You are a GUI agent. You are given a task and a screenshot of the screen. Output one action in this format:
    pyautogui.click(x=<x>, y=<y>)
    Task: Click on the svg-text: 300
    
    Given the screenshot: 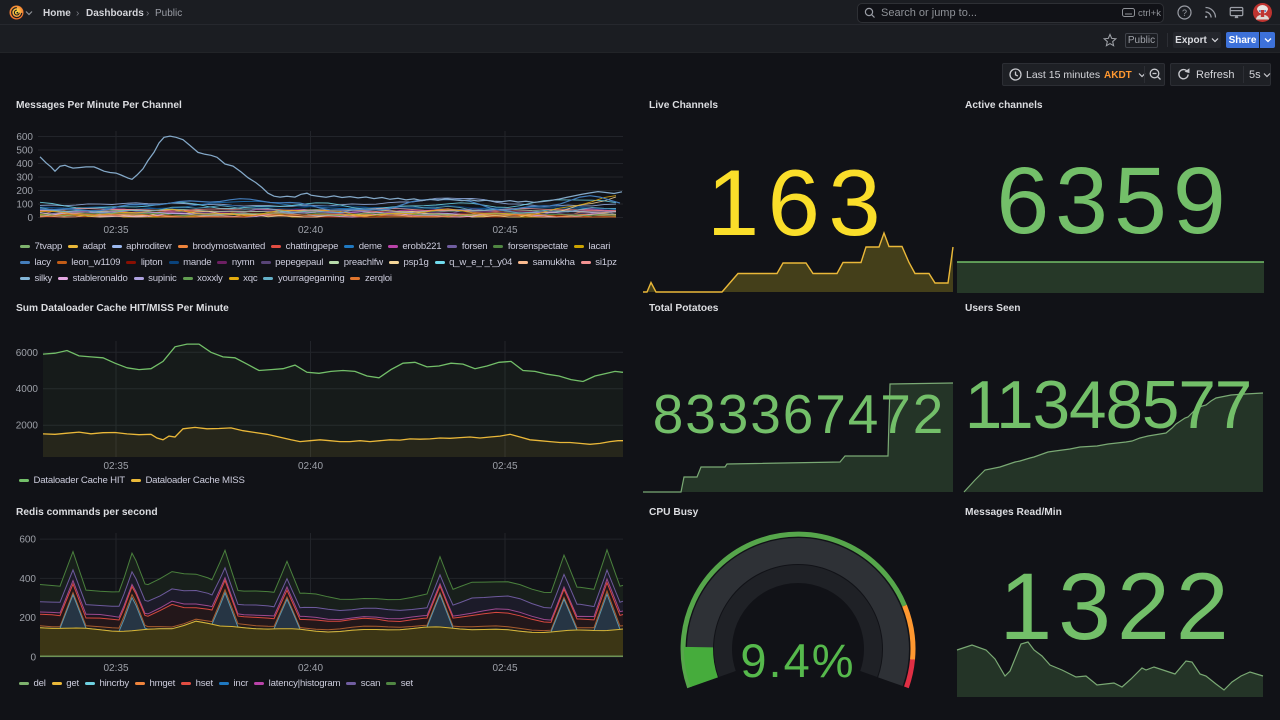 What is the action you would take?
    pyautogui.click(x=24, y=178)
    